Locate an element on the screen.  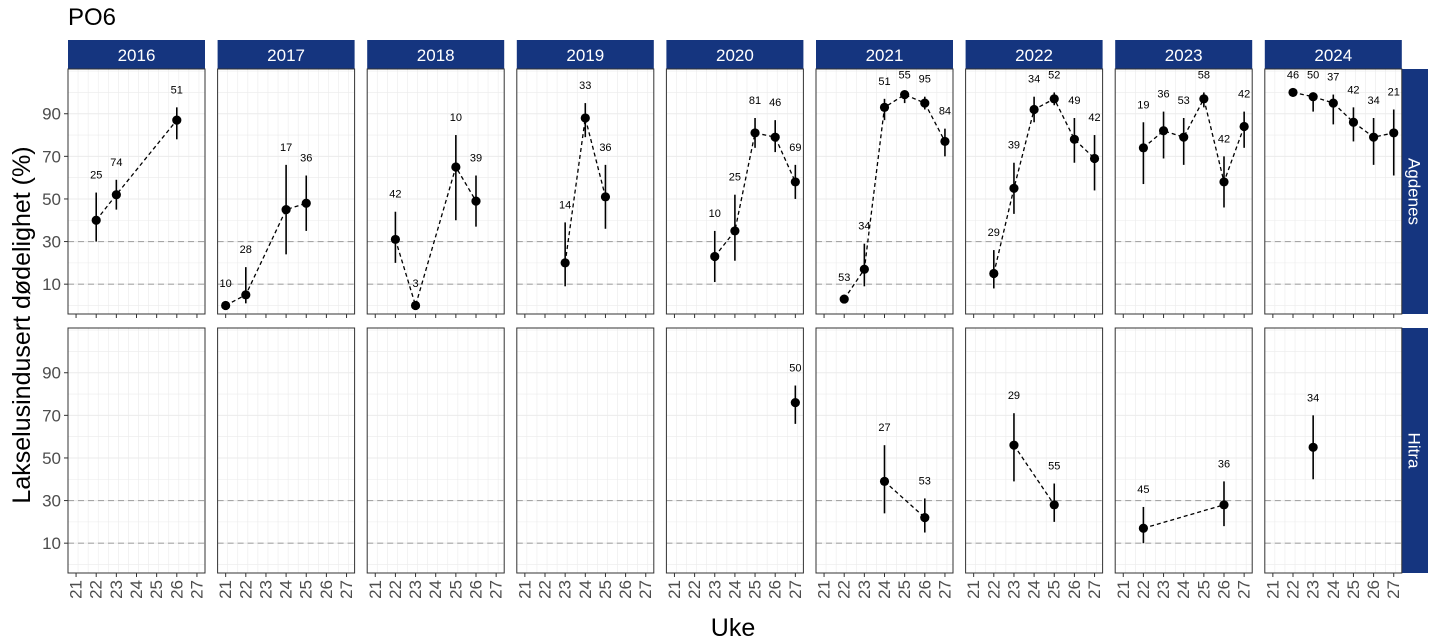
y-axis-label: Lakselusindusert dødelighet (%) is located at coordinates (22, 324).